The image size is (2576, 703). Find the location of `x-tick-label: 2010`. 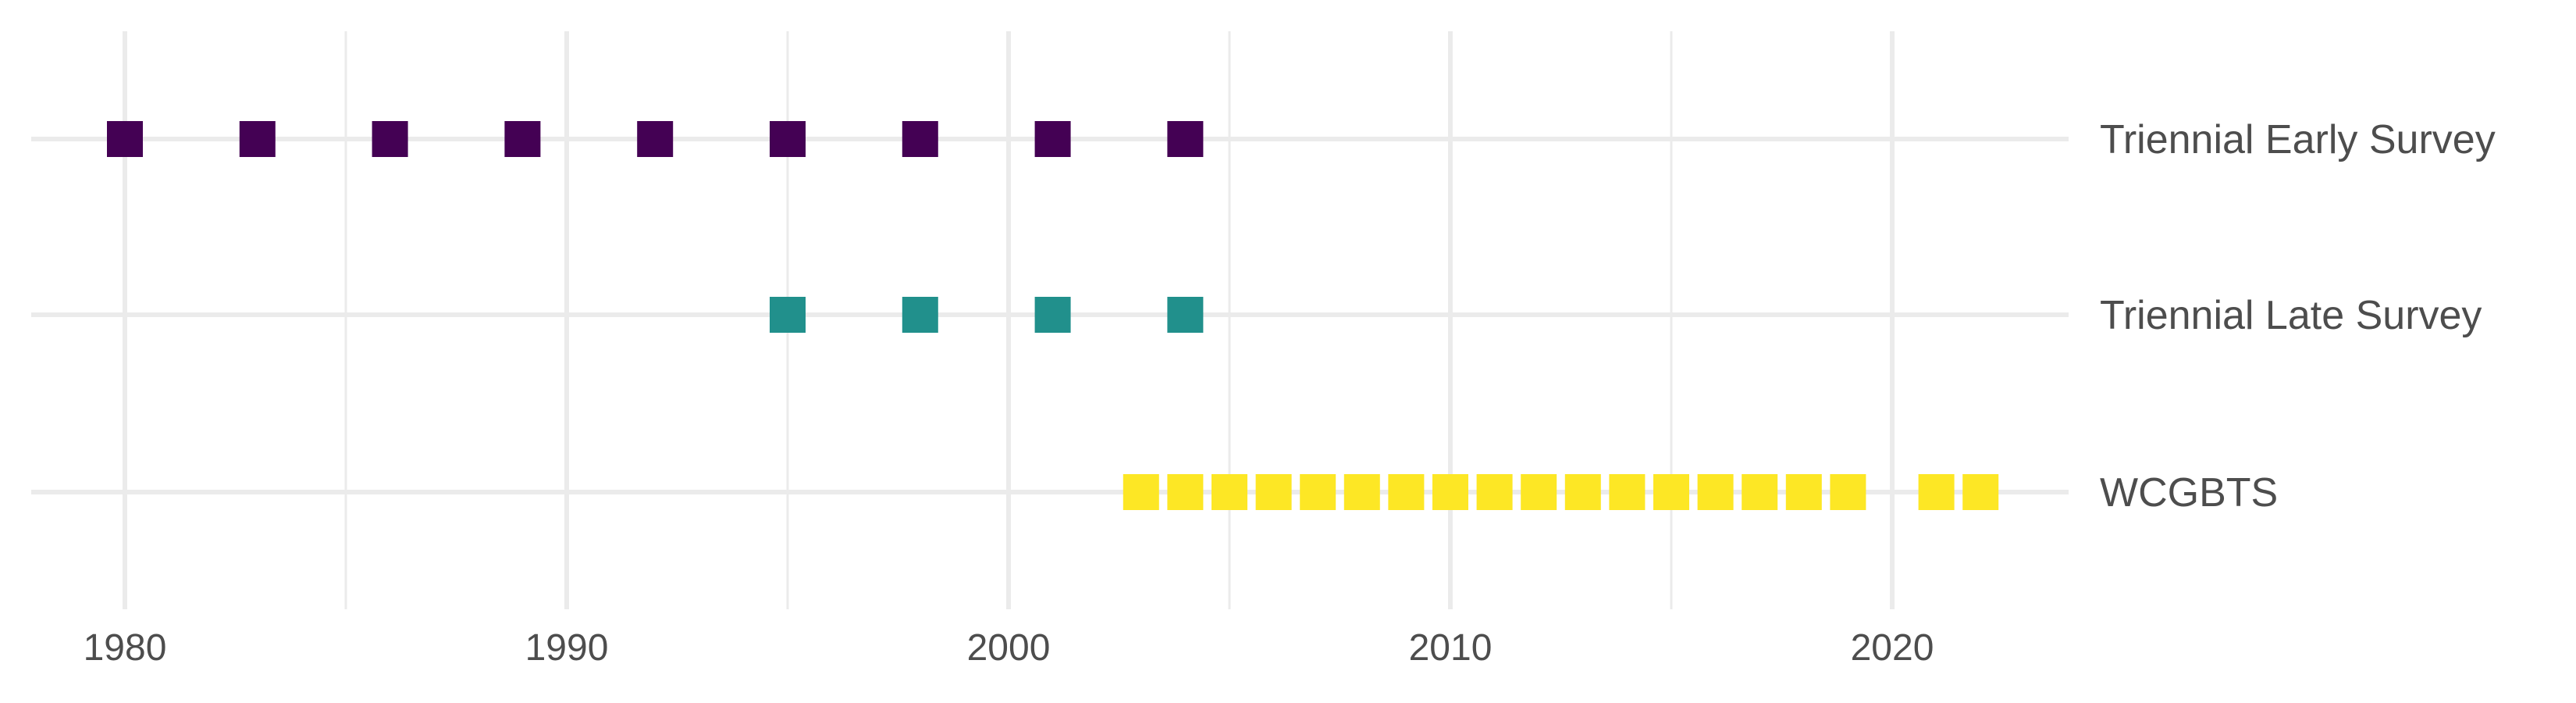

x-tick-label: 2010 is located at coordinates (1451, 648).